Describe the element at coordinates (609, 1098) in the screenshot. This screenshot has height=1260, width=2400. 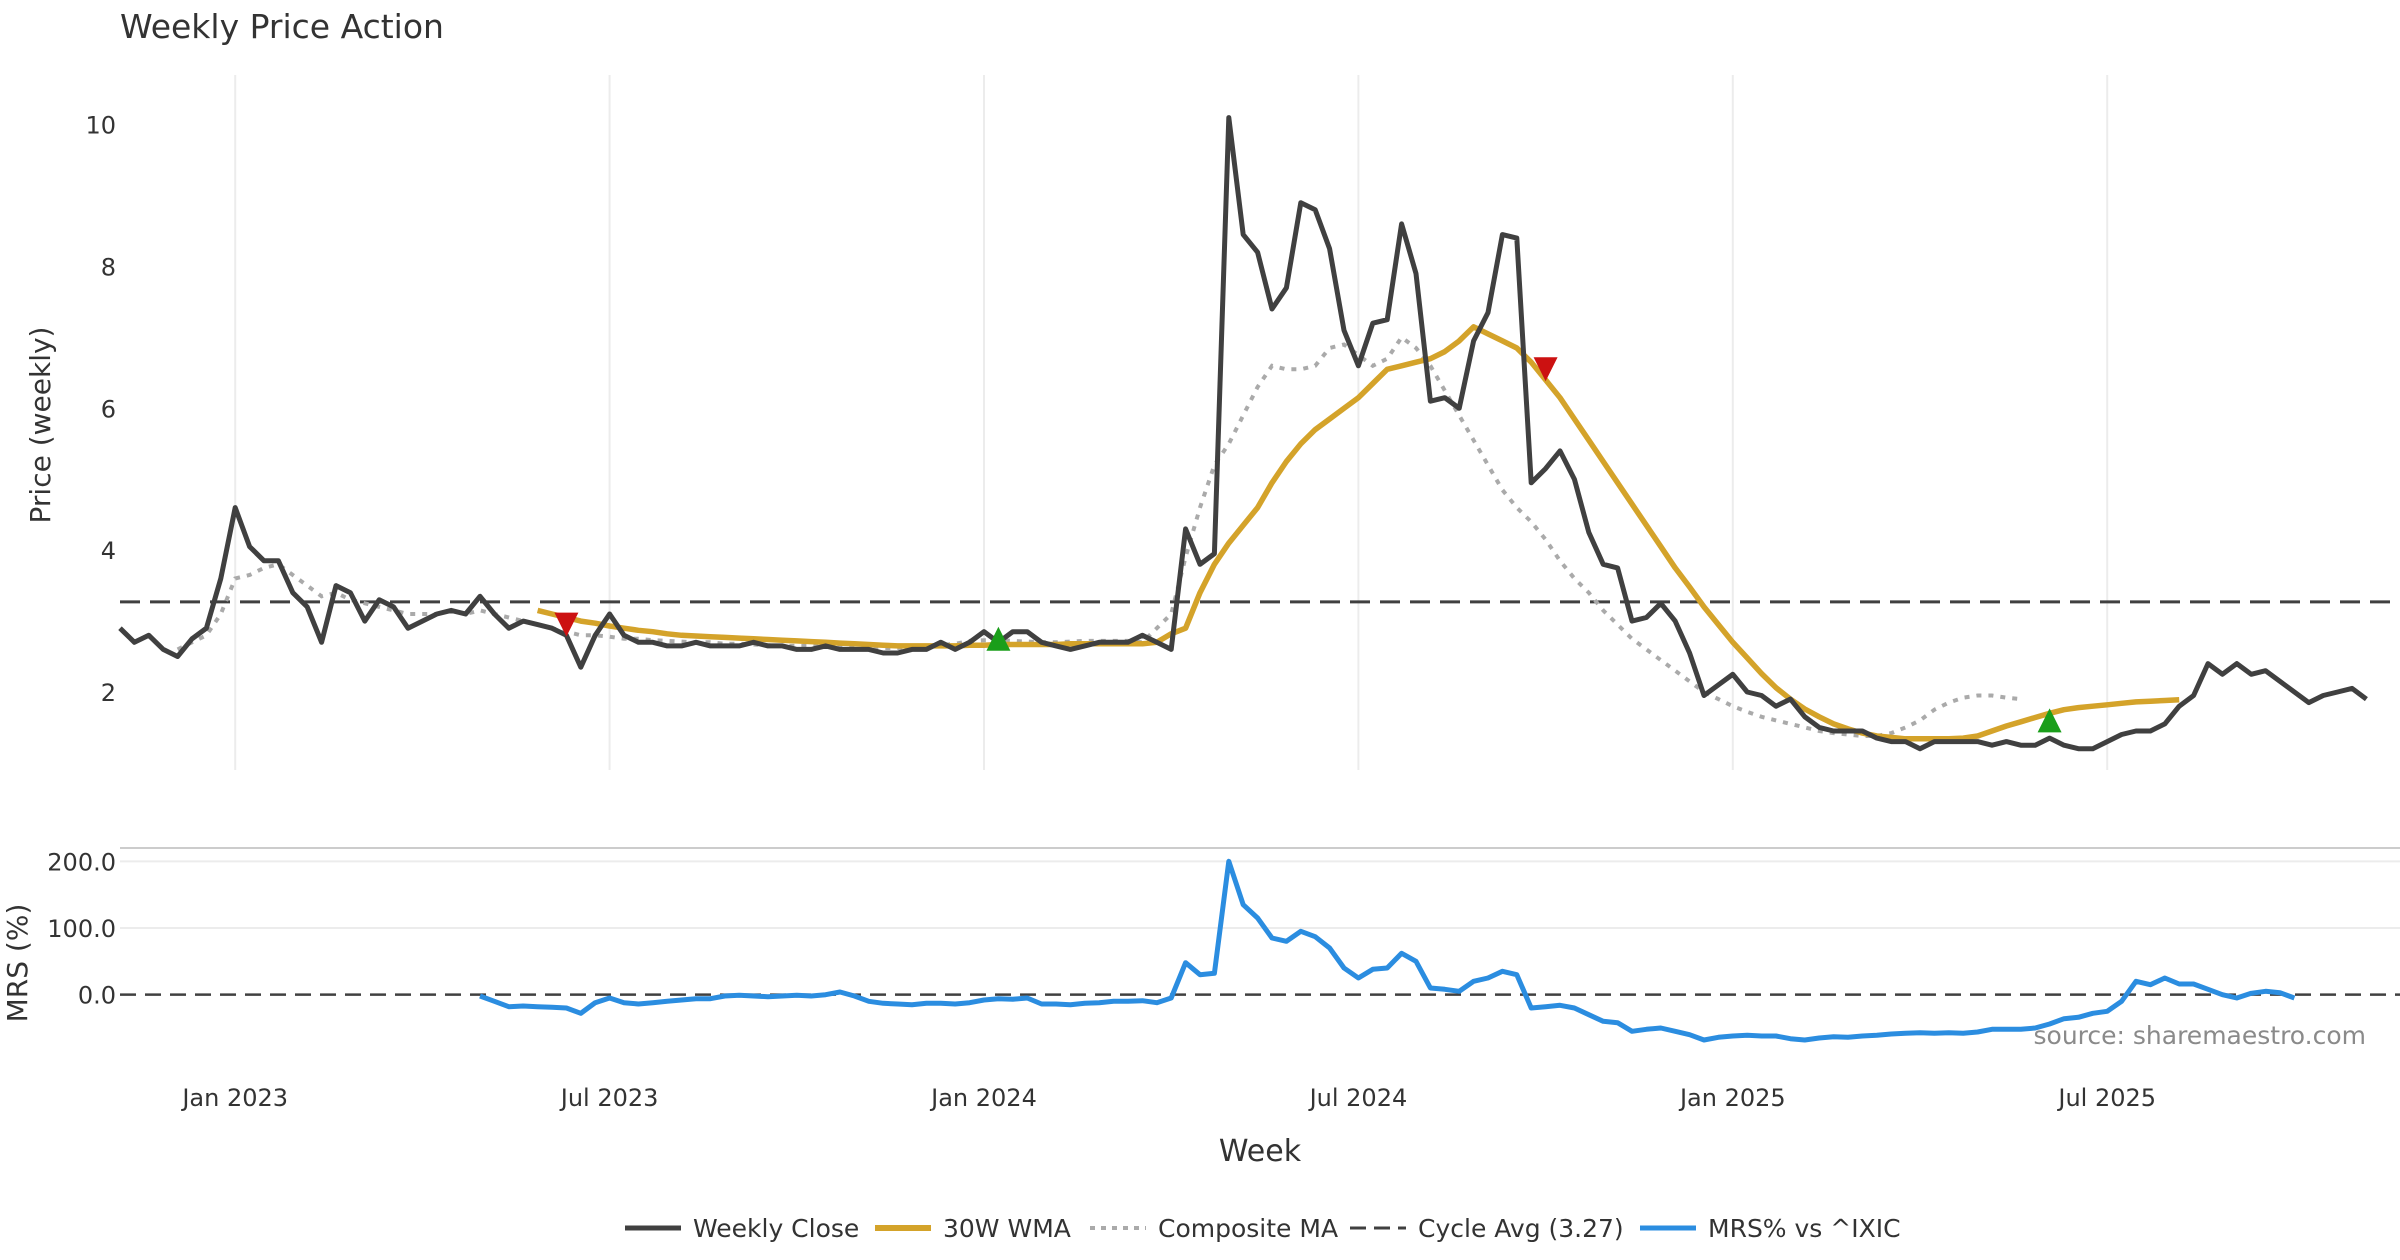
I see `x-tick-label: Jul 2023` at that location.